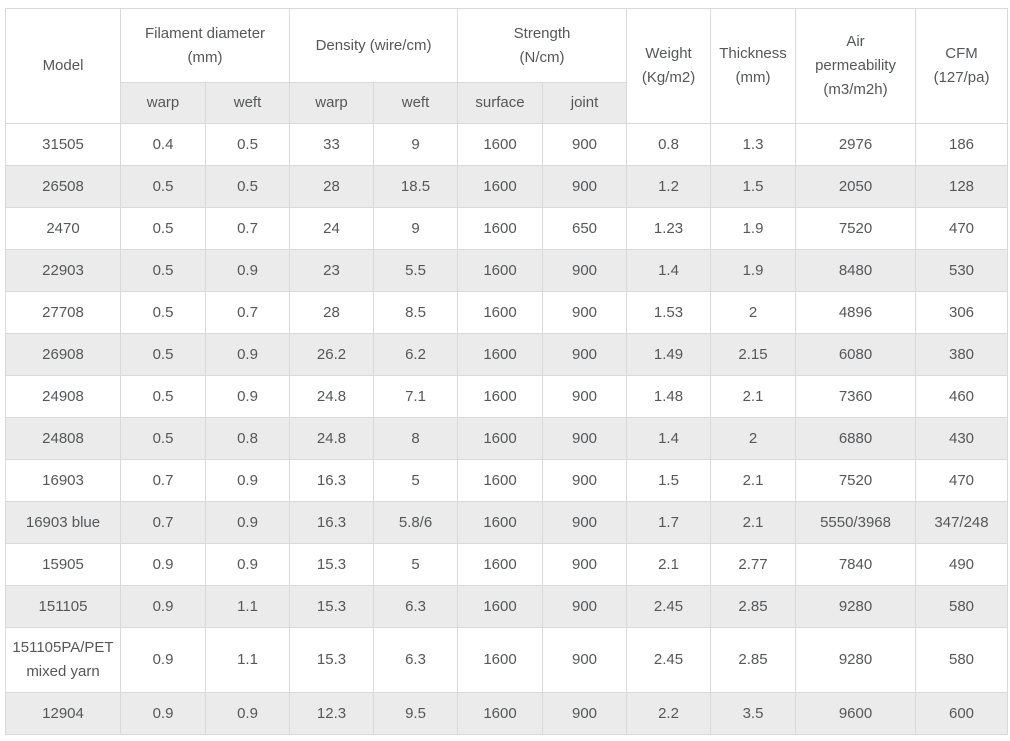 The image size is (1010, 741). Describe the element at coordinates (669, 564) in the screenshot. I see `weight-cell: 2.1` at that location.